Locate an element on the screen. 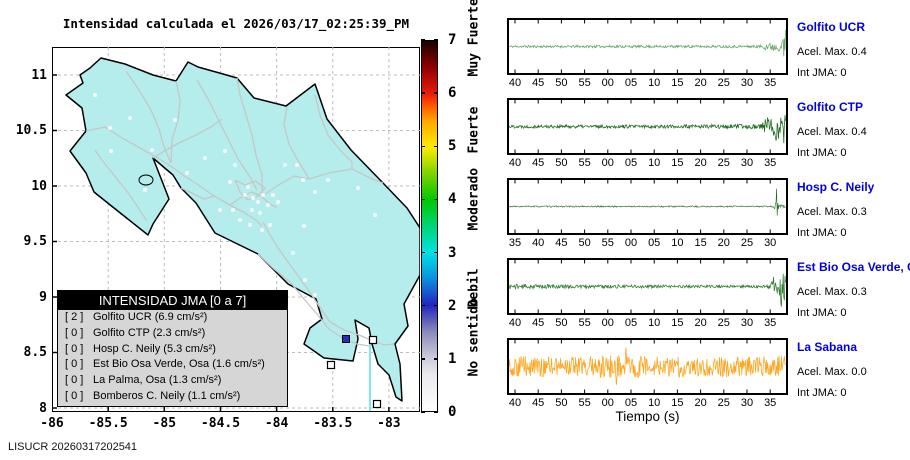 The width and height of the screenshot is (910, 460). map-x-tick-label: -84 is located at coordinates (276, 423).